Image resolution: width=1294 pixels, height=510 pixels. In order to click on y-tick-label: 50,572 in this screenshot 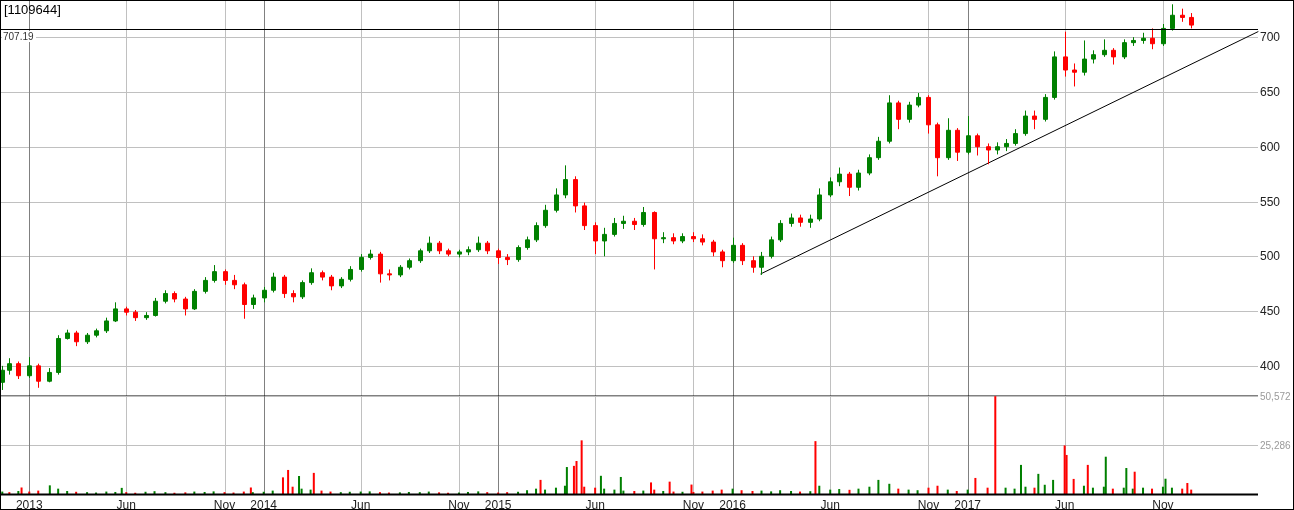, I will do `click(1276, 396)`.